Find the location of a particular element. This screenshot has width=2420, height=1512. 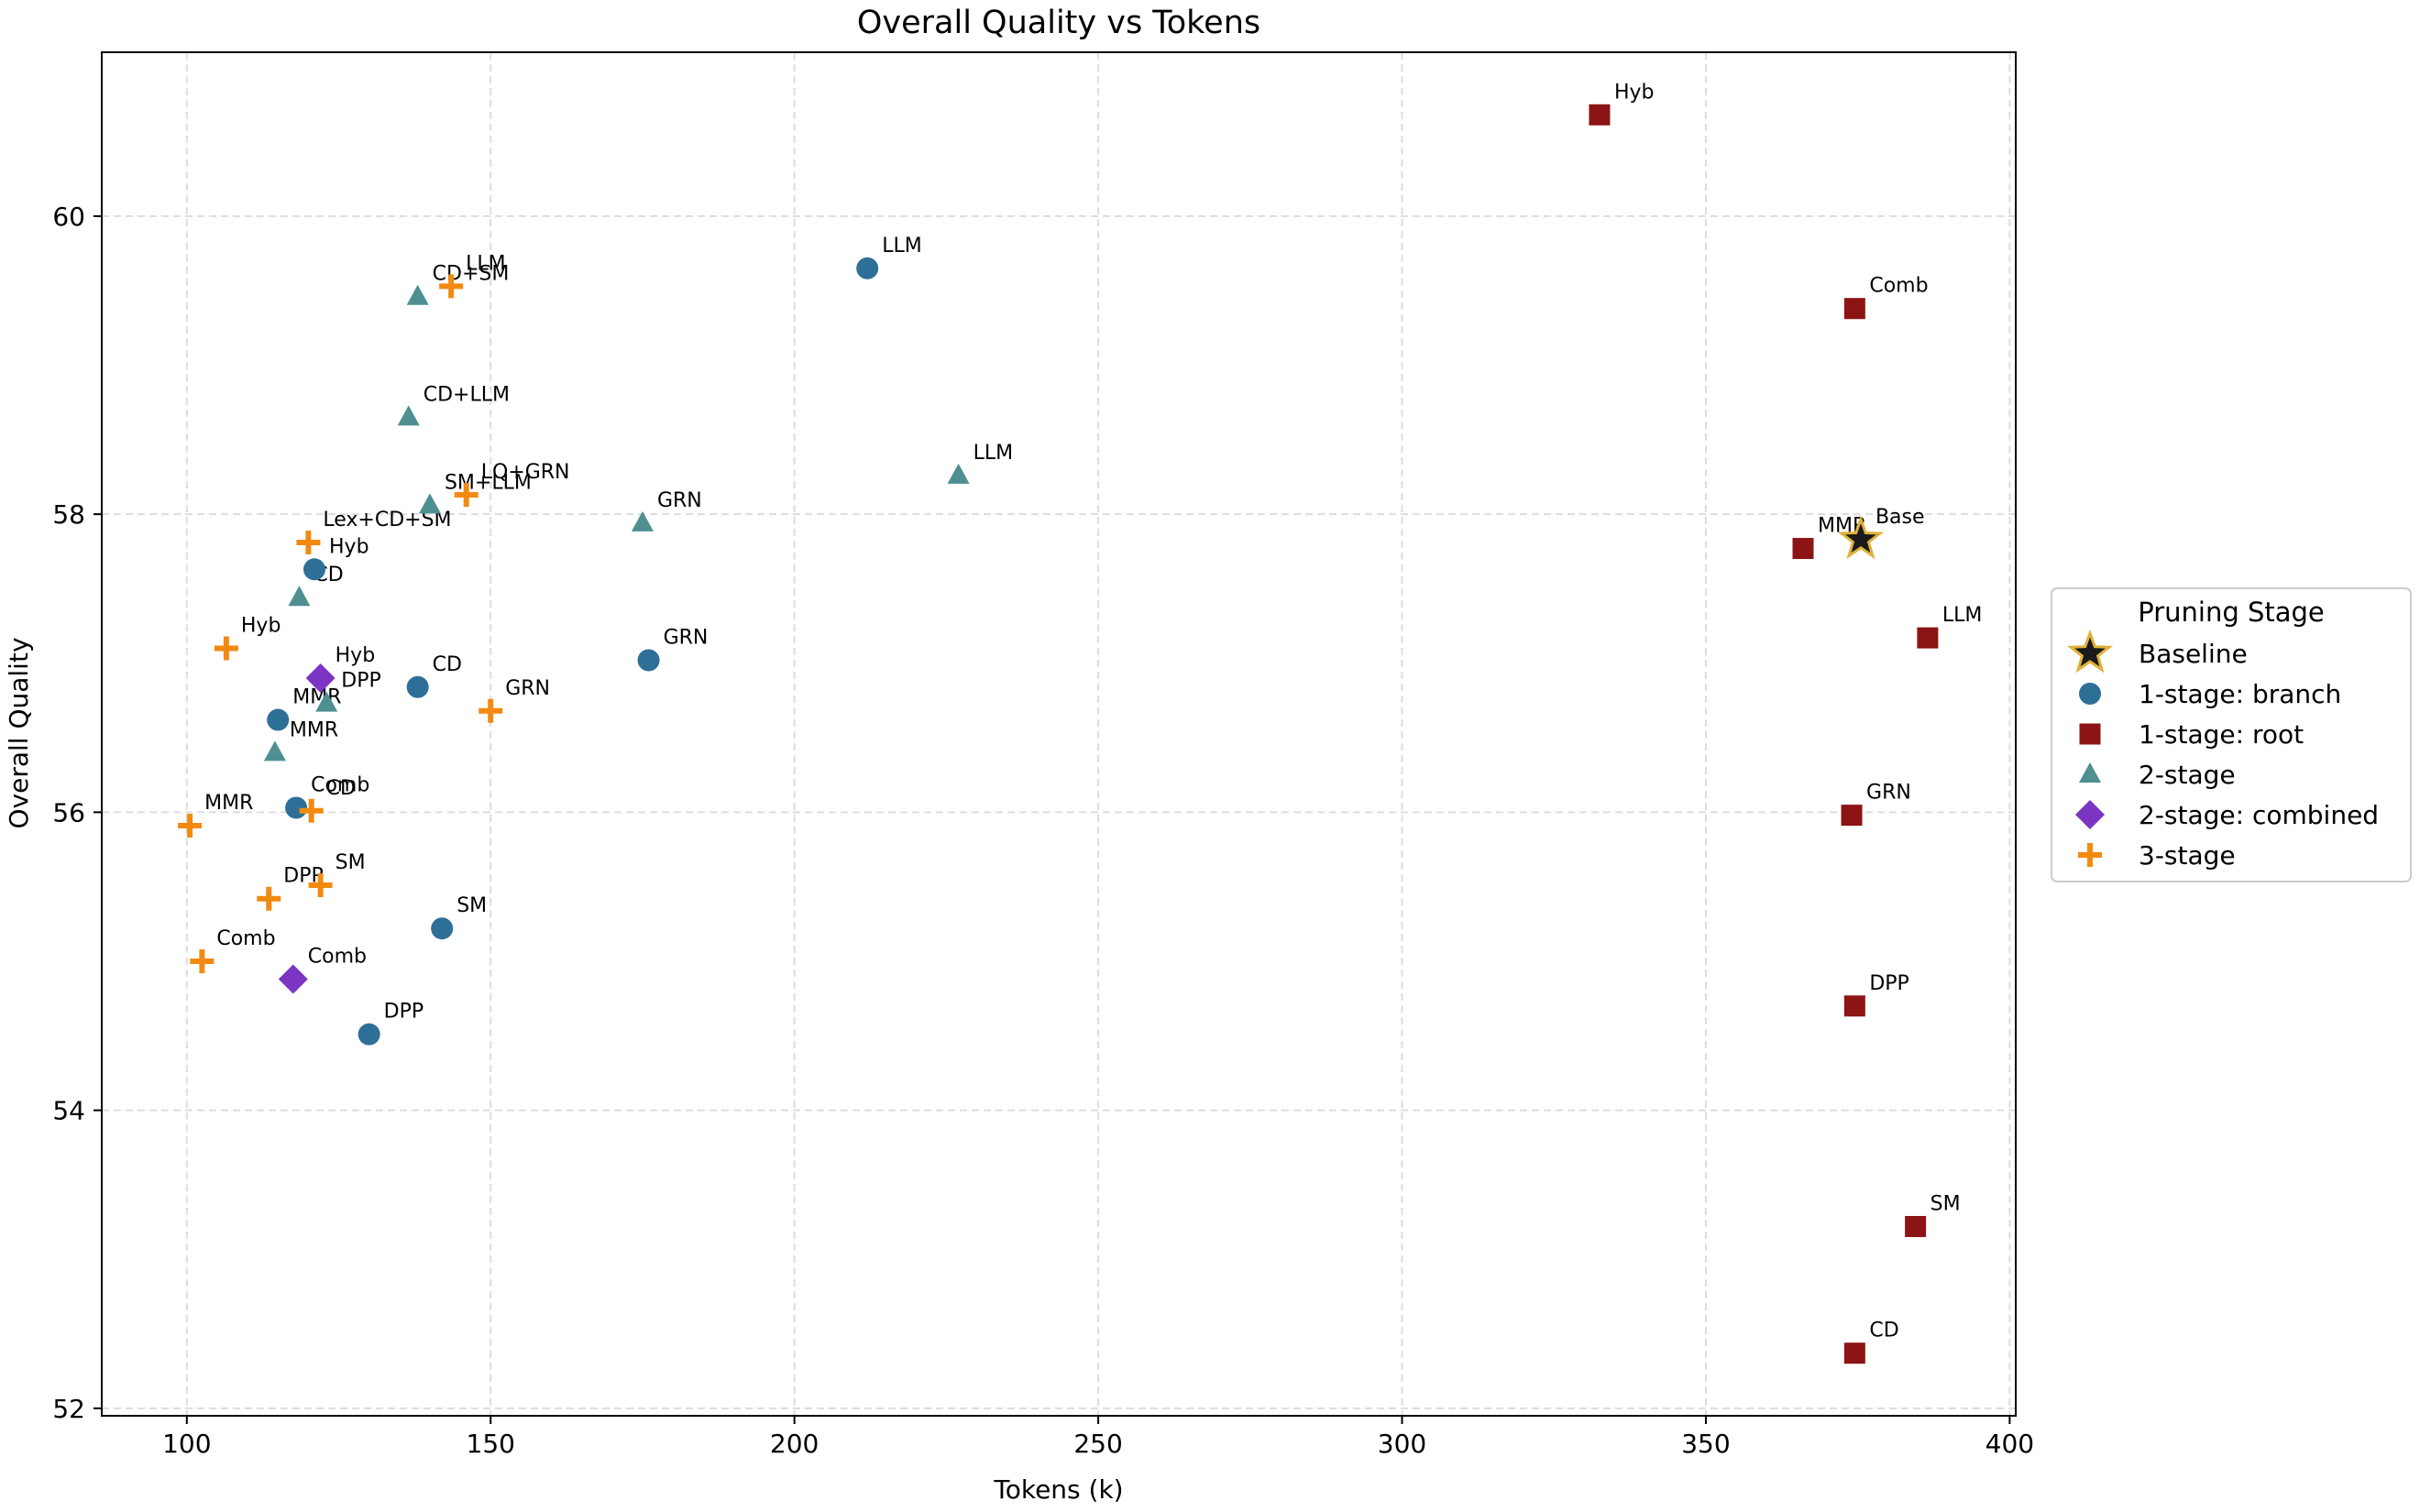

x-tick-label: 200 is located at coordinates (794, 1444).